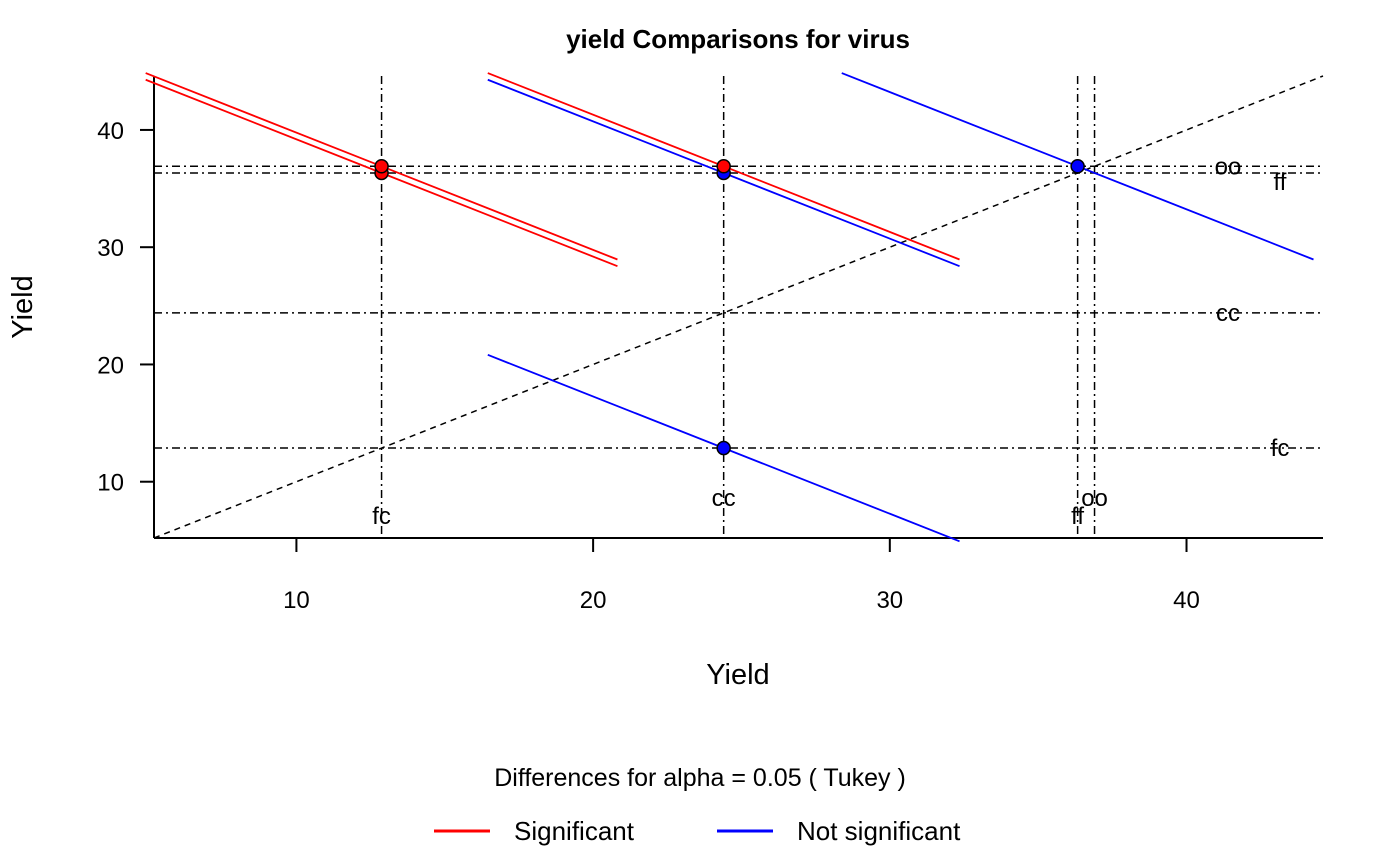 Image resolution: width=1400 pixels, height=865 pixels. What do you see at coordinates (1280, 182) in the screenshot?
I see `level-label-right-ff: ff` at bounding box center [1280, 182].